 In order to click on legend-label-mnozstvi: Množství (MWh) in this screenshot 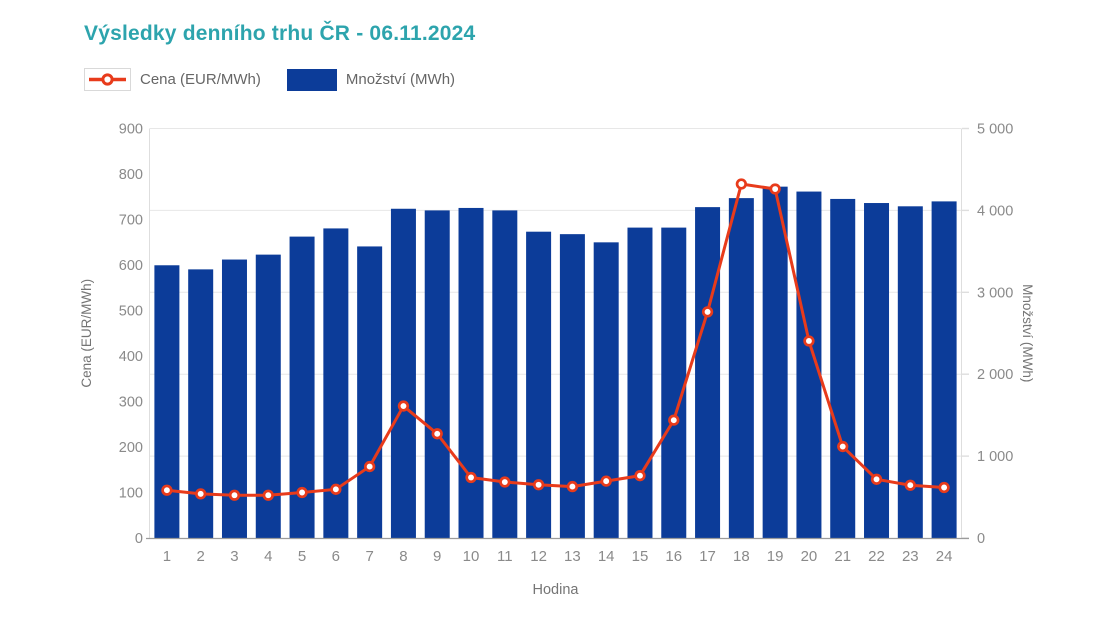, I will do `click(400, 79)`.